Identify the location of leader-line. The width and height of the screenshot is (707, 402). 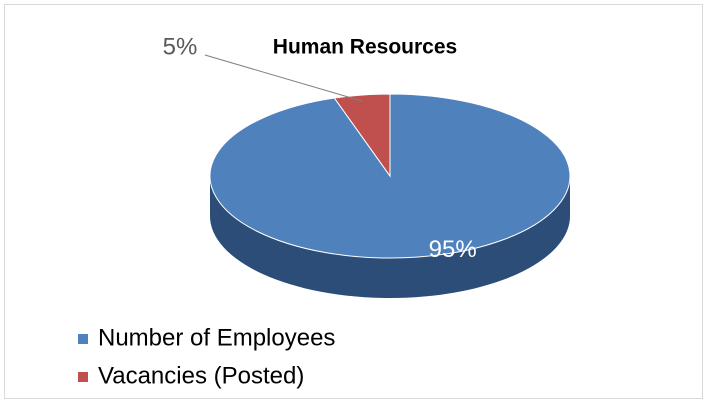
(283, 78).